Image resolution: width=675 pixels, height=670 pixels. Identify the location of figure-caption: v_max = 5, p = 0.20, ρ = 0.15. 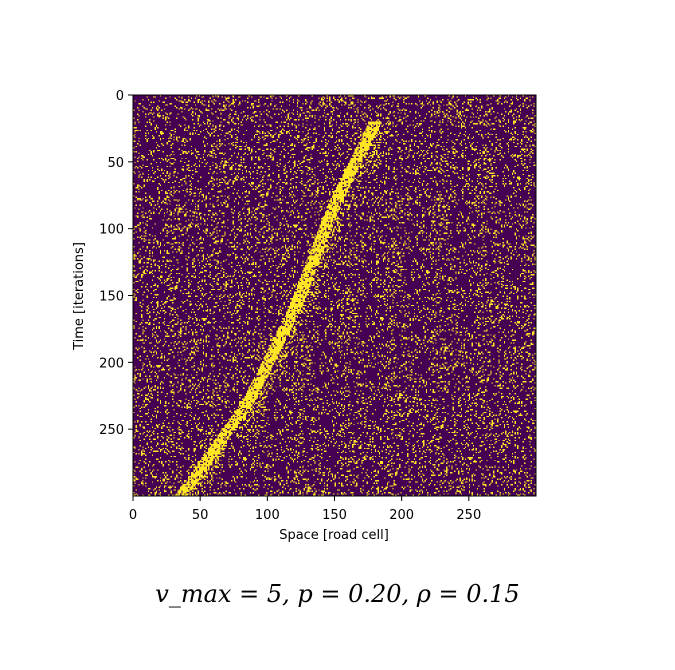
(337, 594).